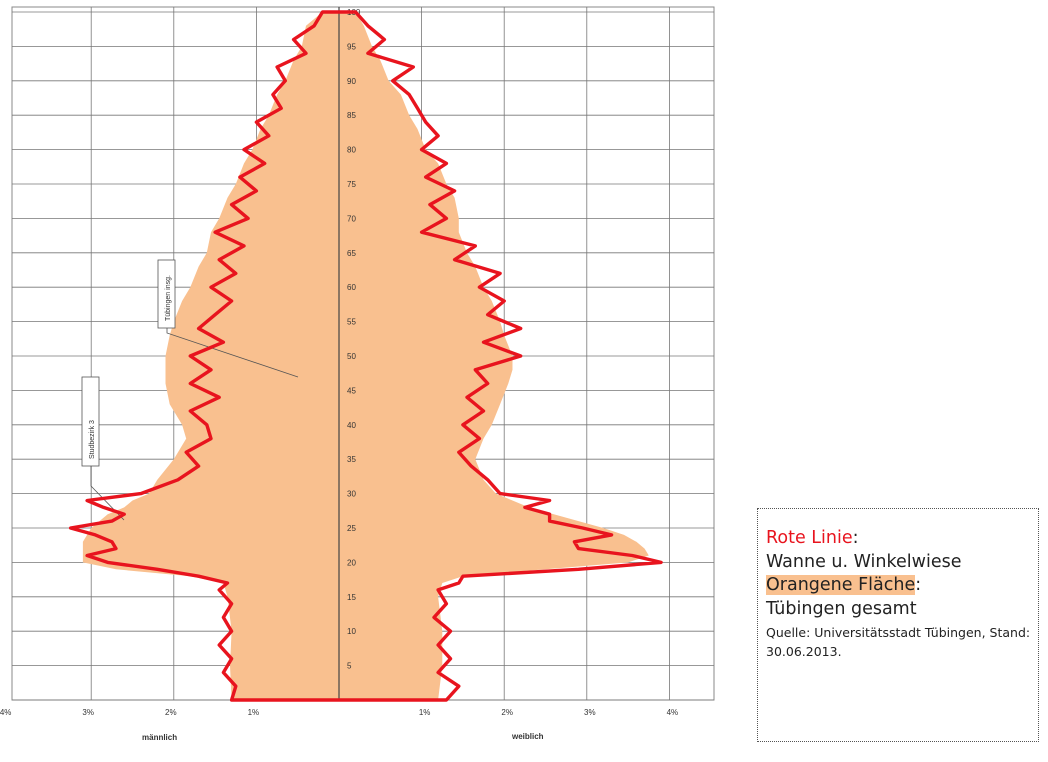  What do you see at coordinates (351, 81) in the screenshot?
I see `y-tick-label: 90` at bounding box center [351, 81].